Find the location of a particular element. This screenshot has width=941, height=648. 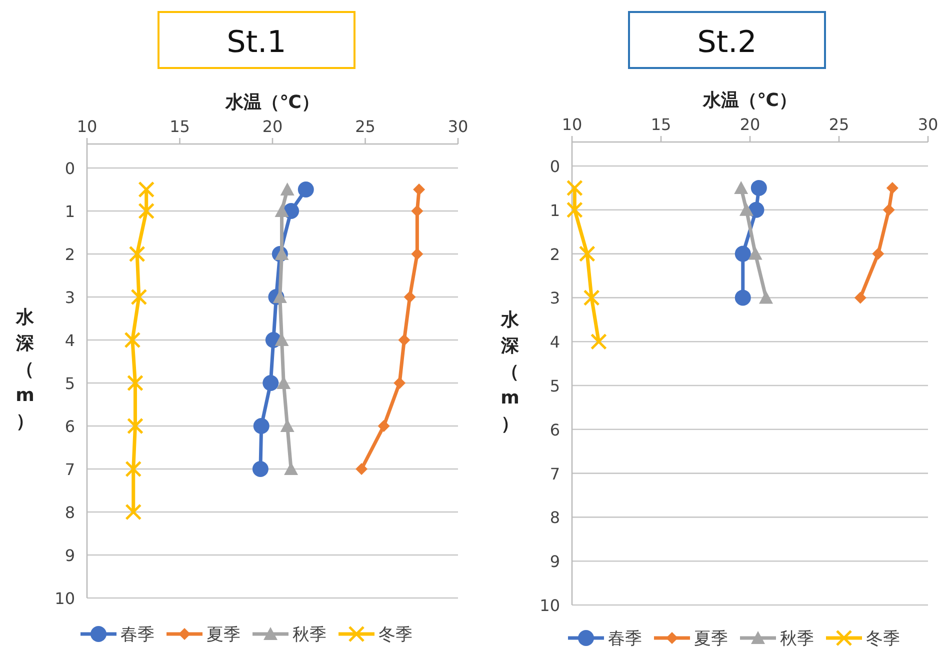

chart-title: St.2 is located at coordinates (727, 42).